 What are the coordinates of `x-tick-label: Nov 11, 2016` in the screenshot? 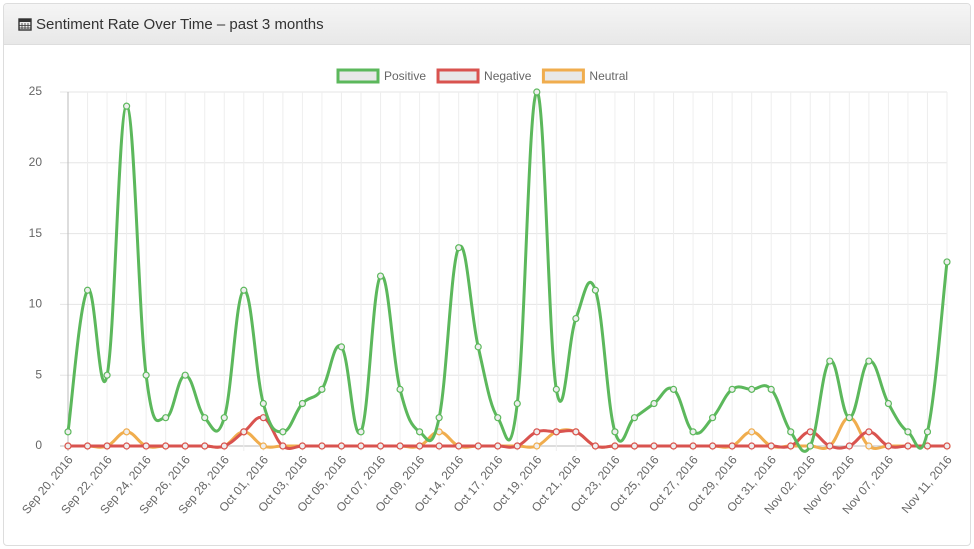 It's located at (927, 484).